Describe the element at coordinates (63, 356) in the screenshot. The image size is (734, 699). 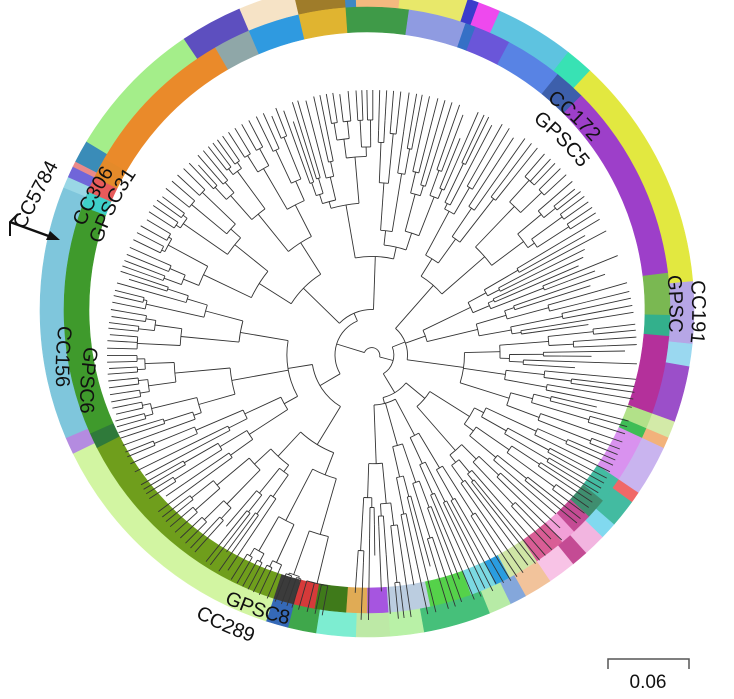
I see `label-cc156: CC156` at that location.